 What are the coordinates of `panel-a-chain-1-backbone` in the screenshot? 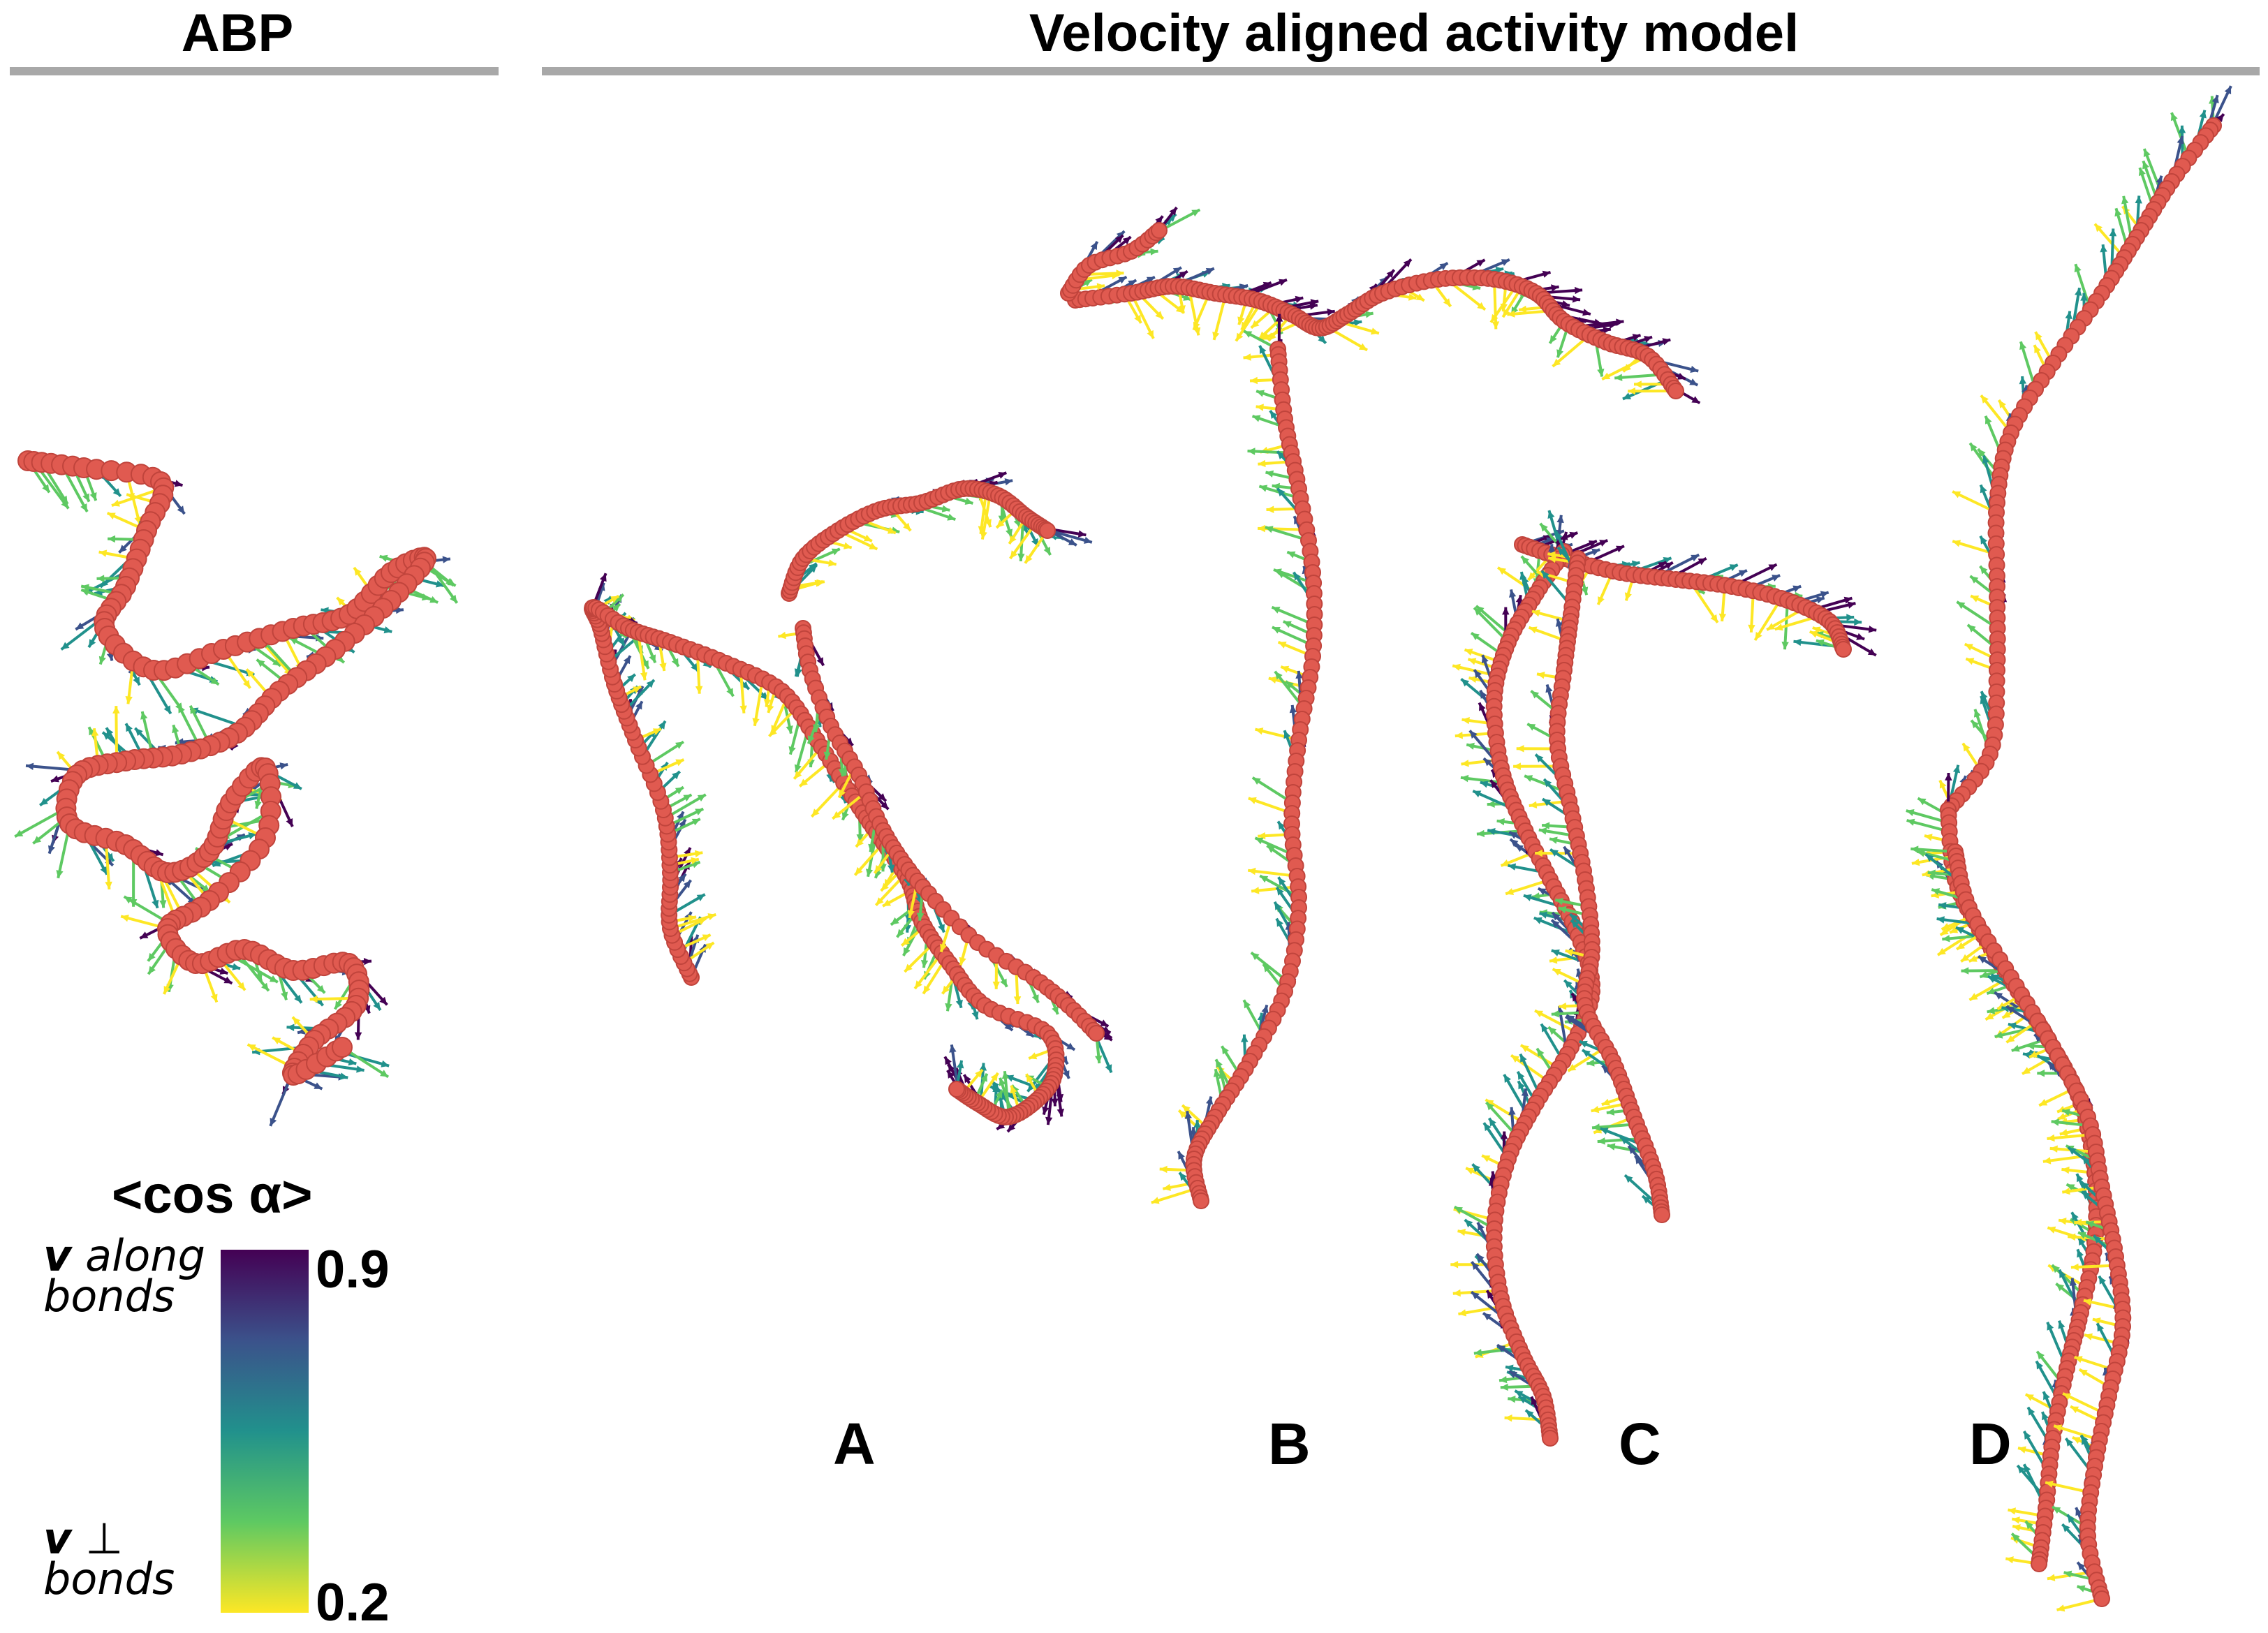 It's located at (824, 862).